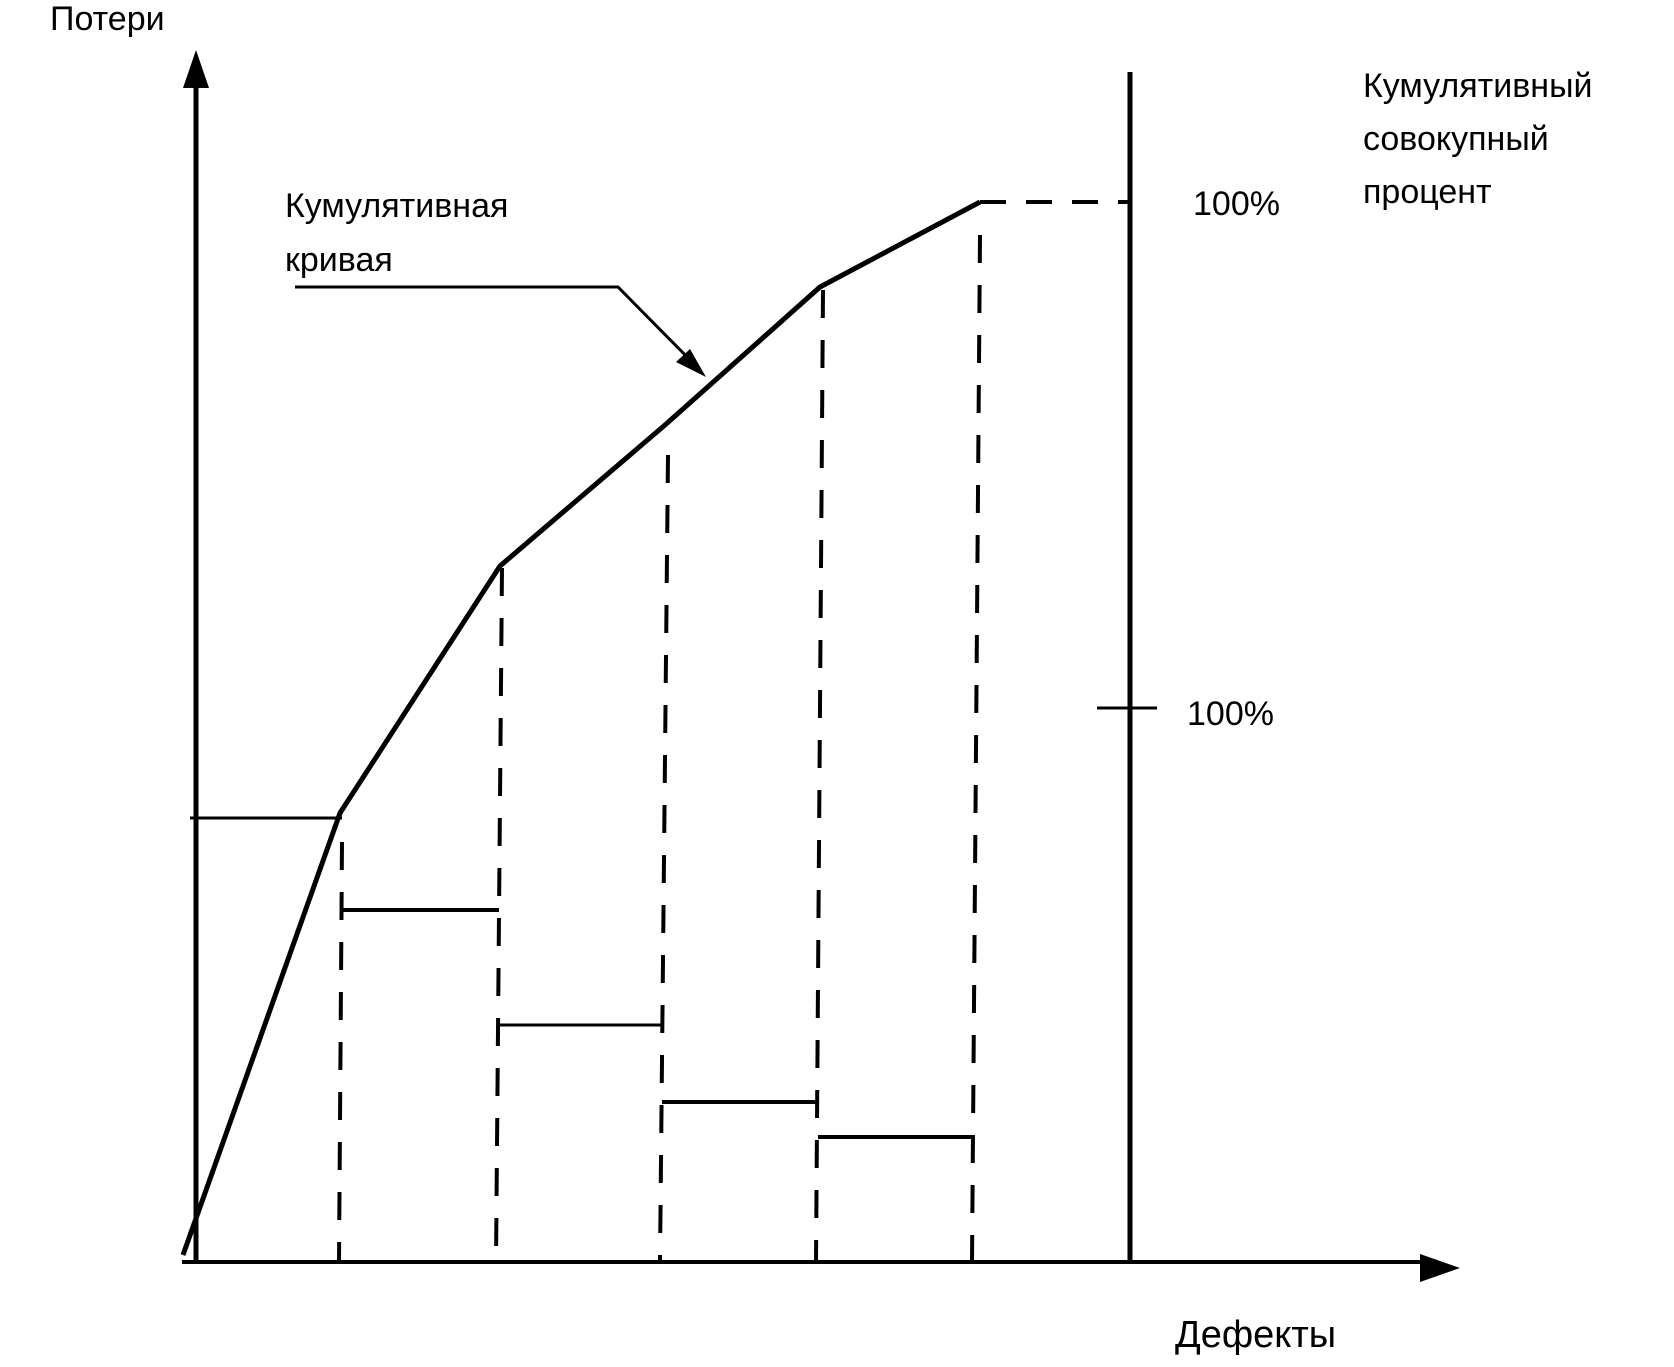  What do you see at coordinates (1236, 204) in the screenshot?
I see `percent-label-top: 100%` at bounding box center [1236, 204].